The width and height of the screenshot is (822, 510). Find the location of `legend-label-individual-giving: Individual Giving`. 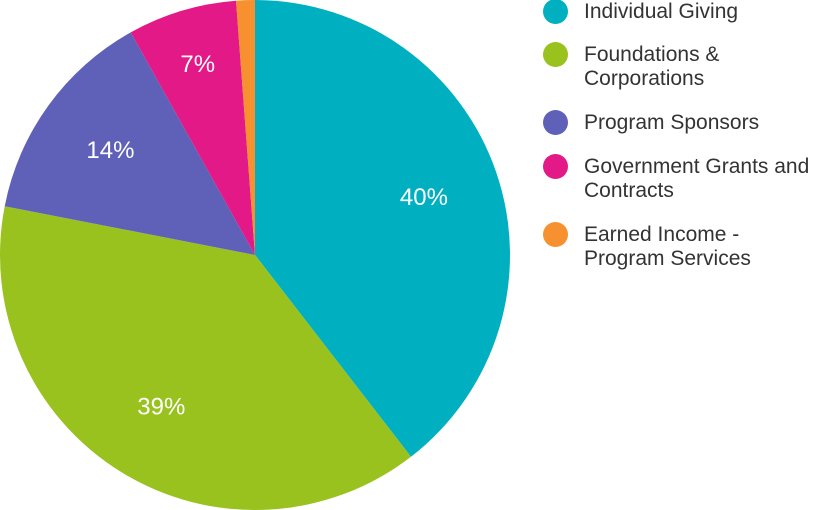

legend-label-individual-giving: Individual Giving is located at coordinates (661, 11).